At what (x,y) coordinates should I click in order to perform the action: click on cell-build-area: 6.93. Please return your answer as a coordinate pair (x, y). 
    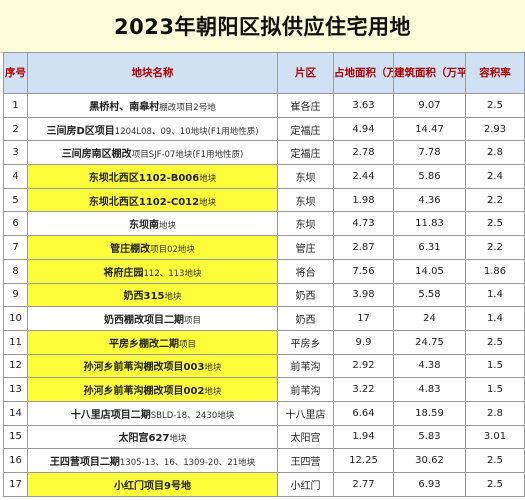
    Looking at the image, I should click on (429, 484).